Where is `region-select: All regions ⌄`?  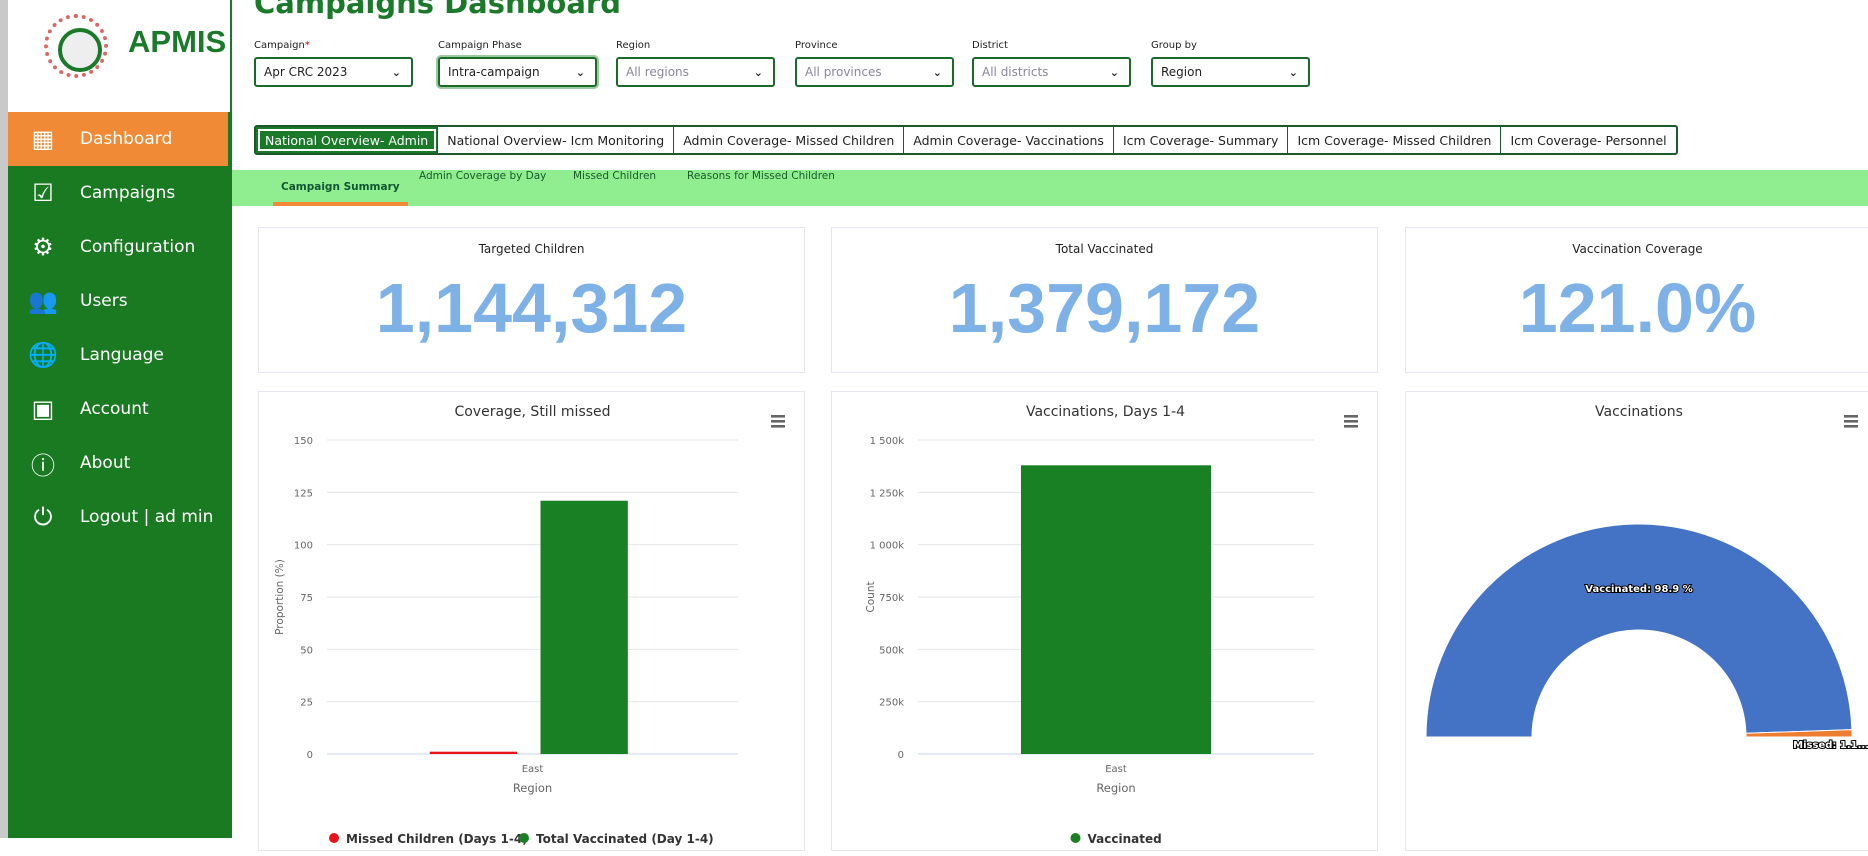
region-select: All regions ⌄ is located at coordinates (695, 72).